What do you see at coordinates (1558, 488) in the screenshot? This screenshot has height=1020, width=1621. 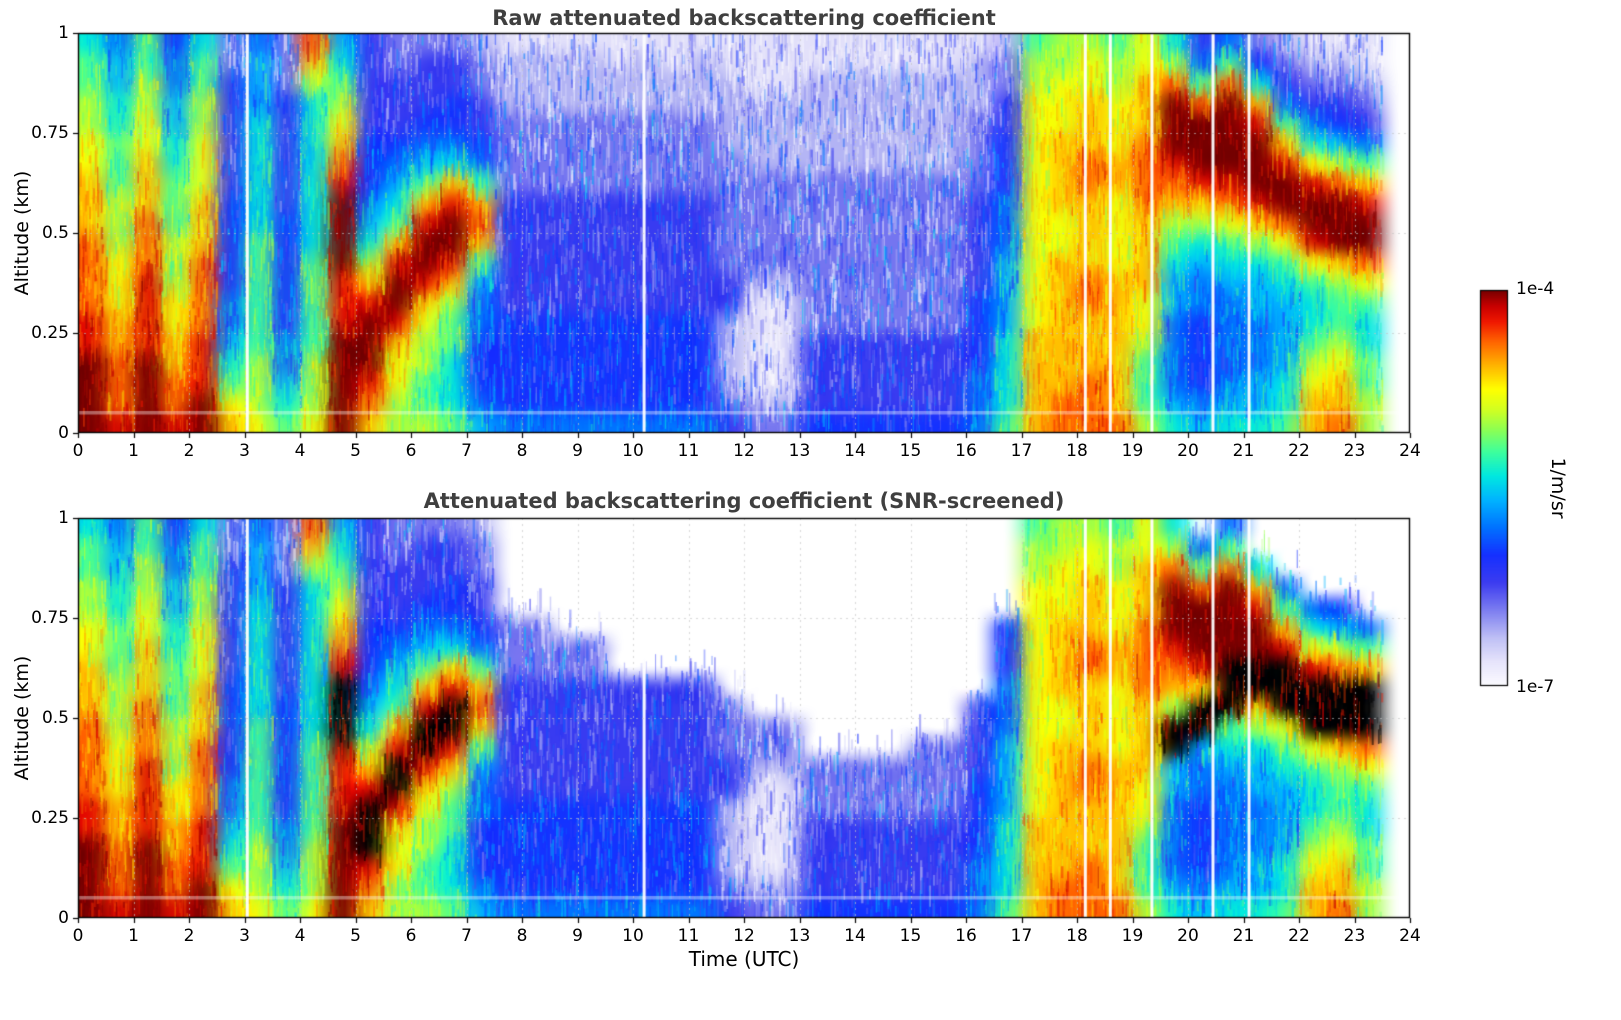 I see `colorbar-unit-label: 1/m/sr` at bounding box center [1558, 488].